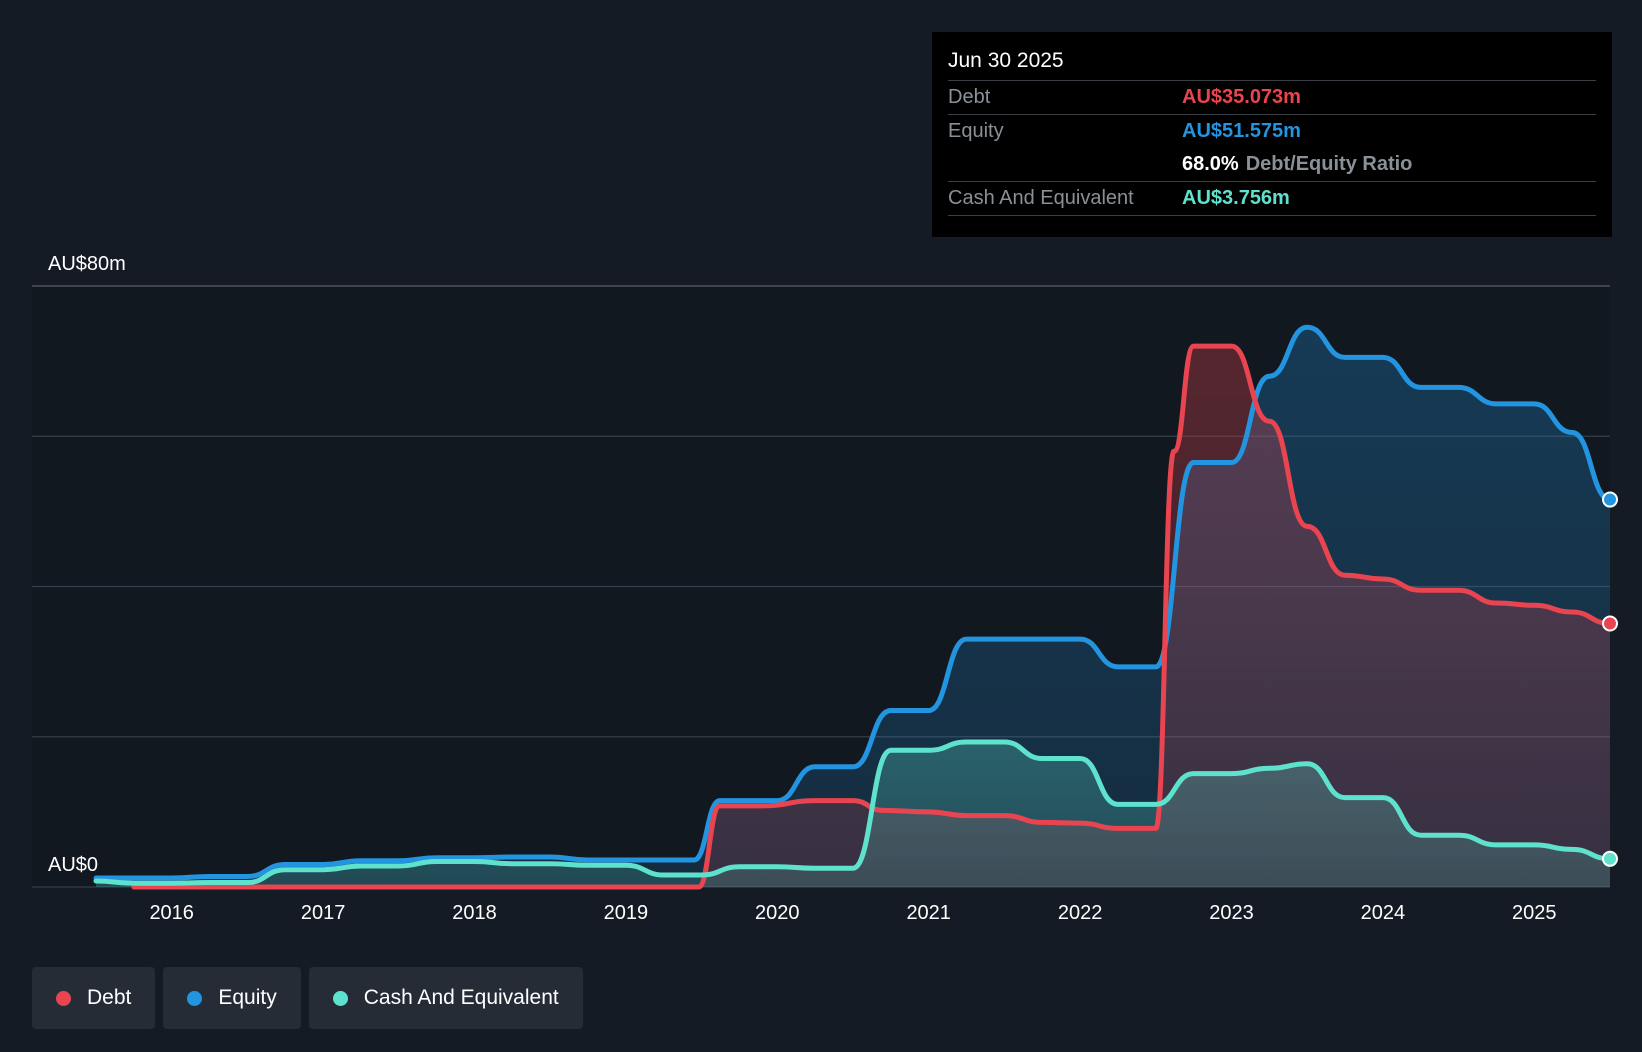 Image resolution: width=1642 pixels, height=1052 pixels. I want to click on tooltip-cash-row: Cash And Equivalent AU$3.756m, so click(1272, 198).